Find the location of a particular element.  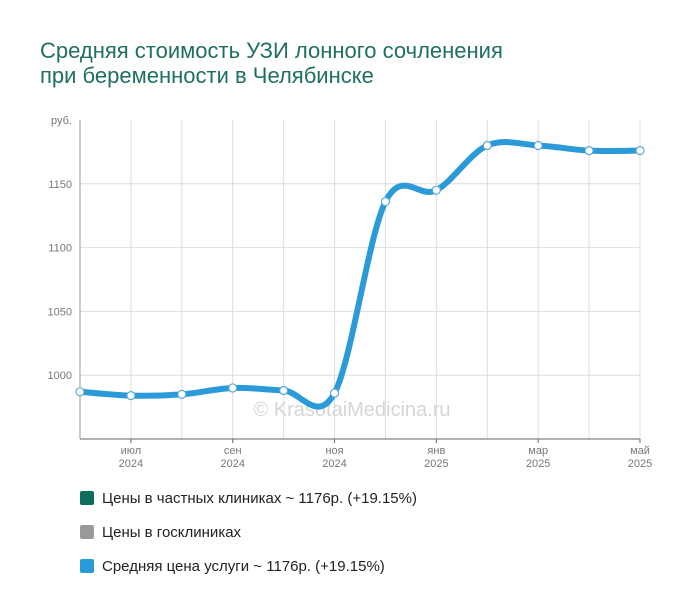

legend-item-public: Цены в госклиниках is located at coordinates (248, 532).